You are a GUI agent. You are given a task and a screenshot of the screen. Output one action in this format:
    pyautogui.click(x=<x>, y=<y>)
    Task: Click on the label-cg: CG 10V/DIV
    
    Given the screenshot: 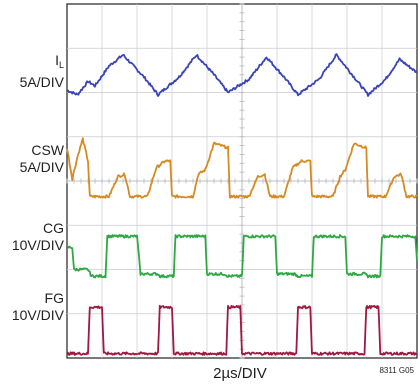 What is the action you would take?
    pyautogui.click(x=38, y=237)
    